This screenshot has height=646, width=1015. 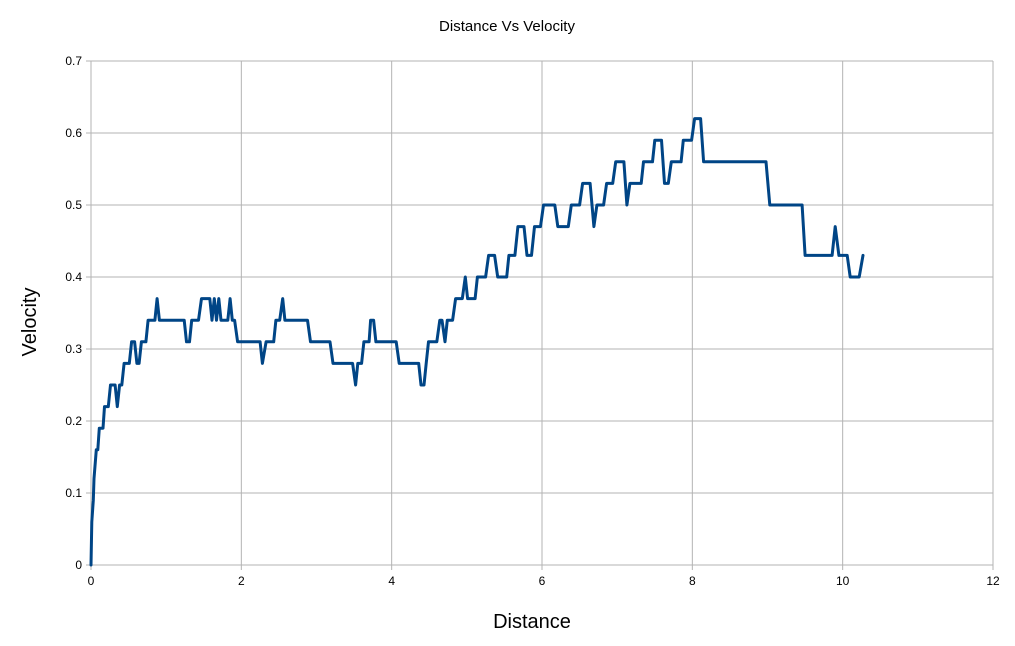 I want to click on x-tick-label: 6, so click(x=542, y=581).